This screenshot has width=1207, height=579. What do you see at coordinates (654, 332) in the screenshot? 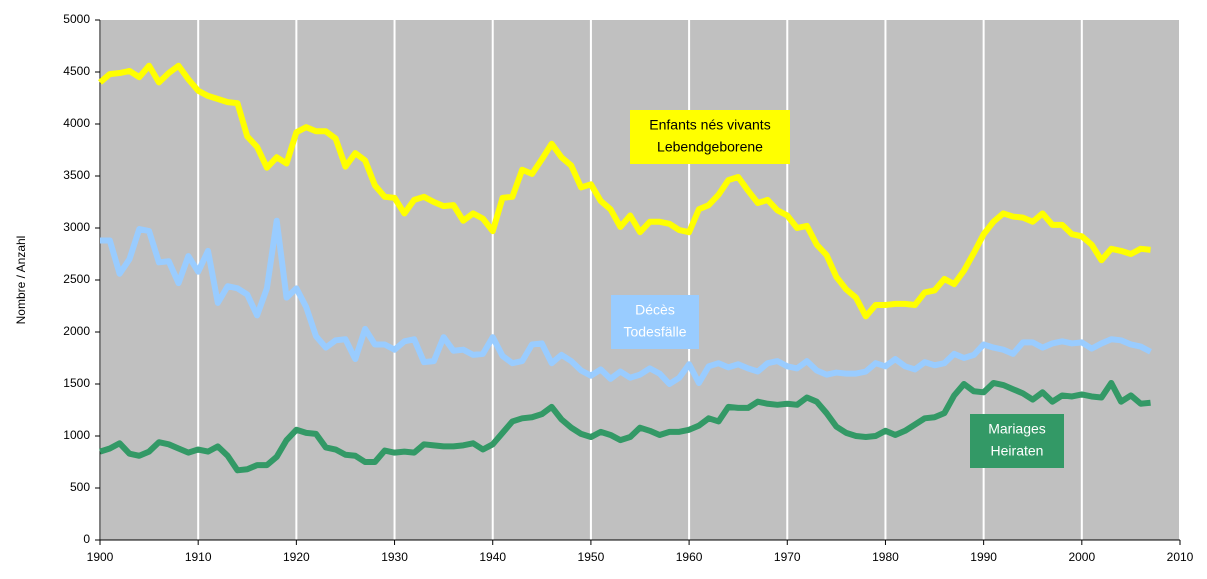
I see `series-label: Todesfälle` at bounding box center [654, 332].